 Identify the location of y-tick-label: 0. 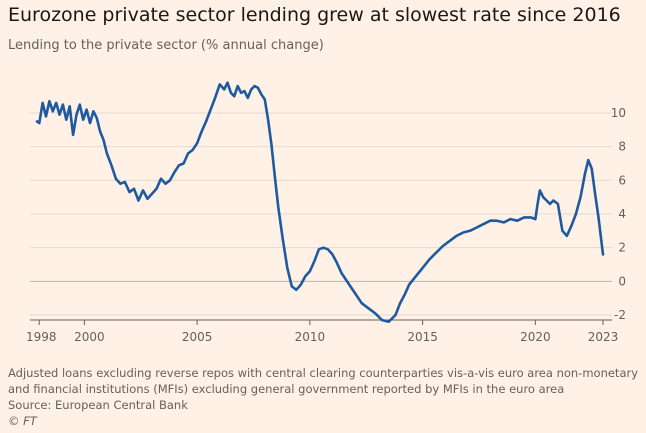
(622, 281).